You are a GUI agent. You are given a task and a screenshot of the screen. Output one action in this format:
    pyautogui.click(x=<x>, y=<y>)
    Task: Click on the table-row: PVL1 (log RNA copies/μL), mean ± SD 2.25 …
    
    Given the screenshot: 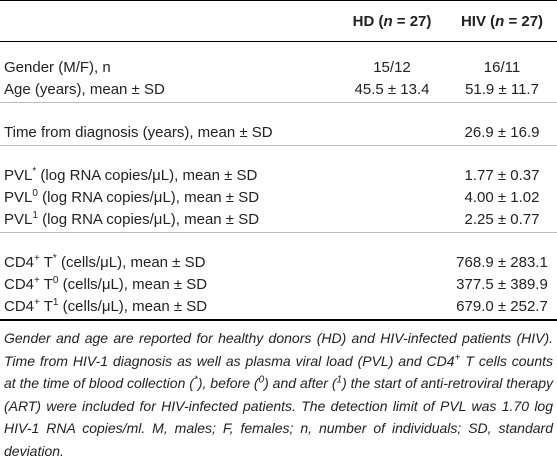 What is the action you would take?
    pyautogui.click(x=278, y=220)
    